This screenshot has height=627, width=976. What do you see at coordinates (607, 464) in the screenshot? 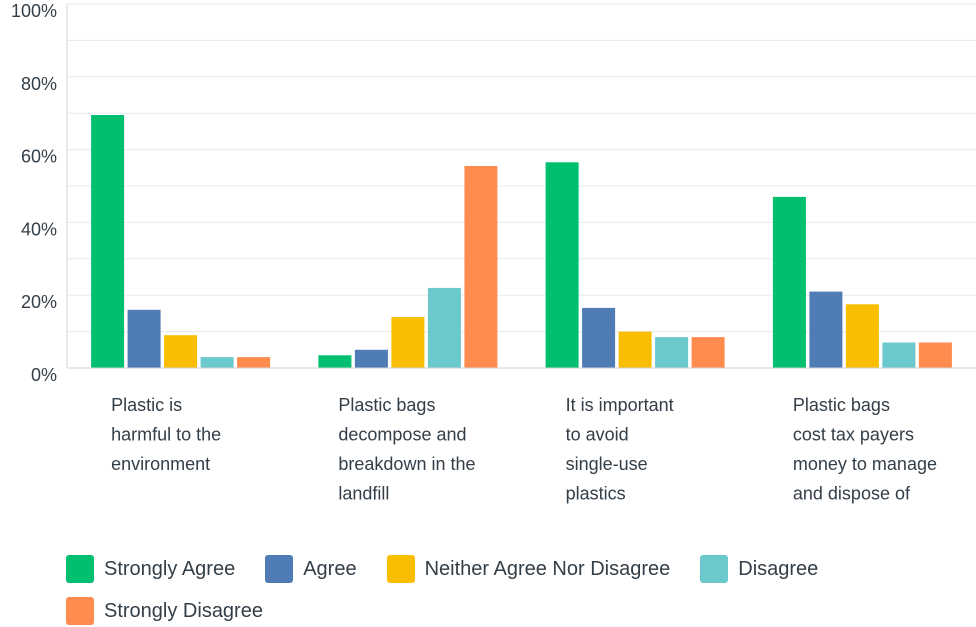
I see `x-tick-label-line: single-use` at bounding box center [607, 464].